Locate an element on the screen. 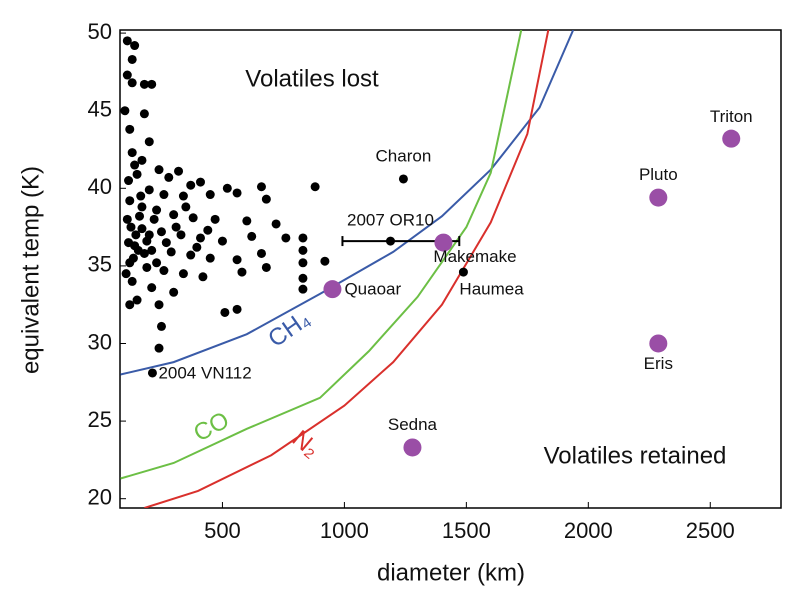 This screenshot has height=594, width=785. annotation: Volatiles retained is located at coordinates (635, 455).